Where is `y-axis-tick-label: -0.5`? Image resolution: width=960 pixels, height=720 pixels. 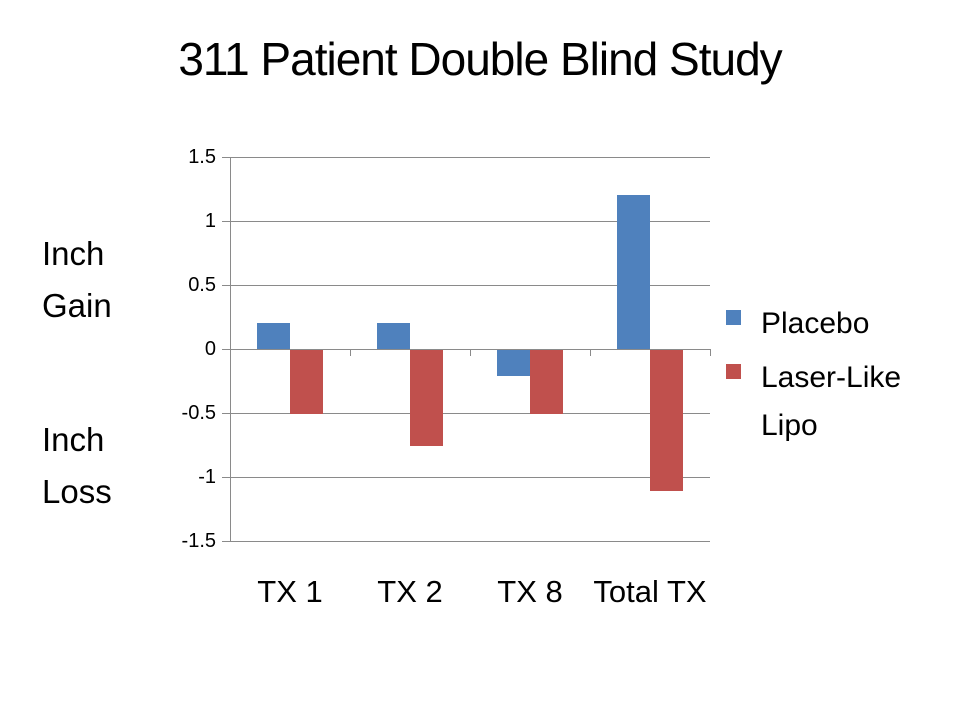 y-axis-tick-label: -0.5 is located at coordinates (198, 413).